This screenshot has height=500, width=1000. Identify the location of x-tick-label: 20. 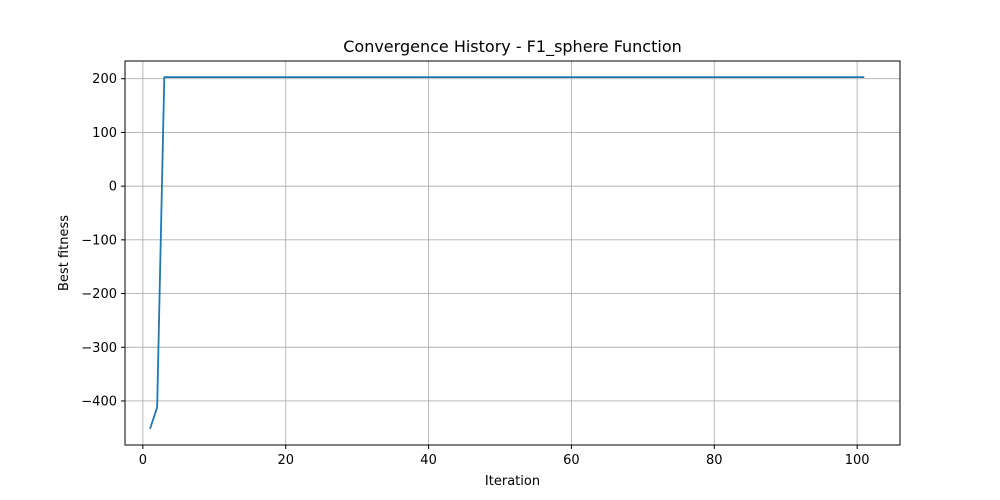
(285, 460).